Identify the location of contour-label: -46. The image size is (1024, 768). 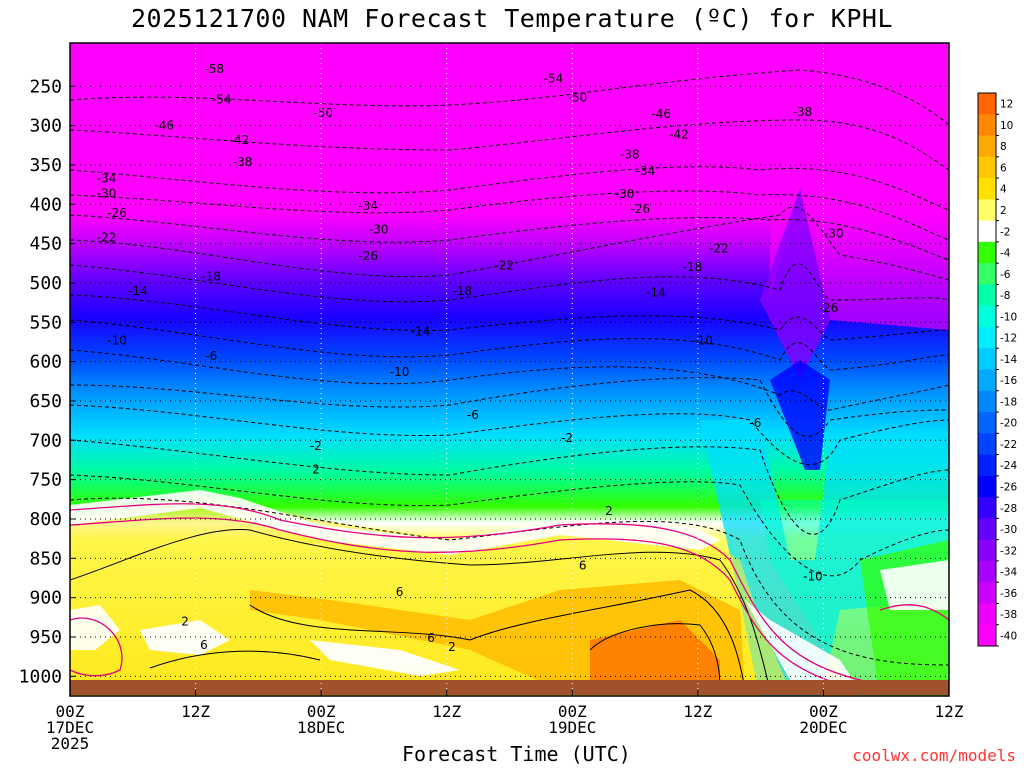
(164, 126).